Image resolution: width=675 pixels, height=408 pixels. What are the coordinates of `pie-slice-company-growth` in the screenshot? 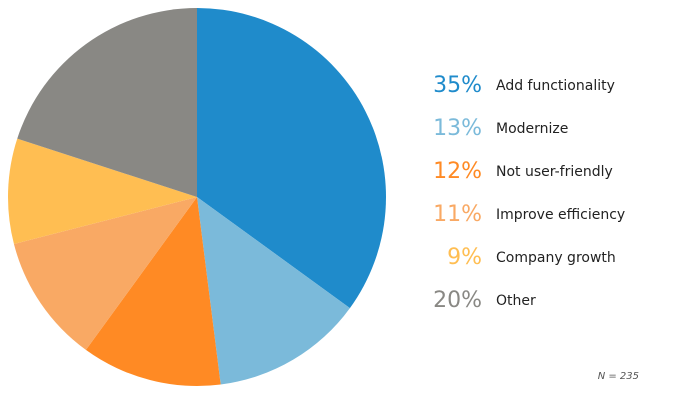 It's located at (102, 191).